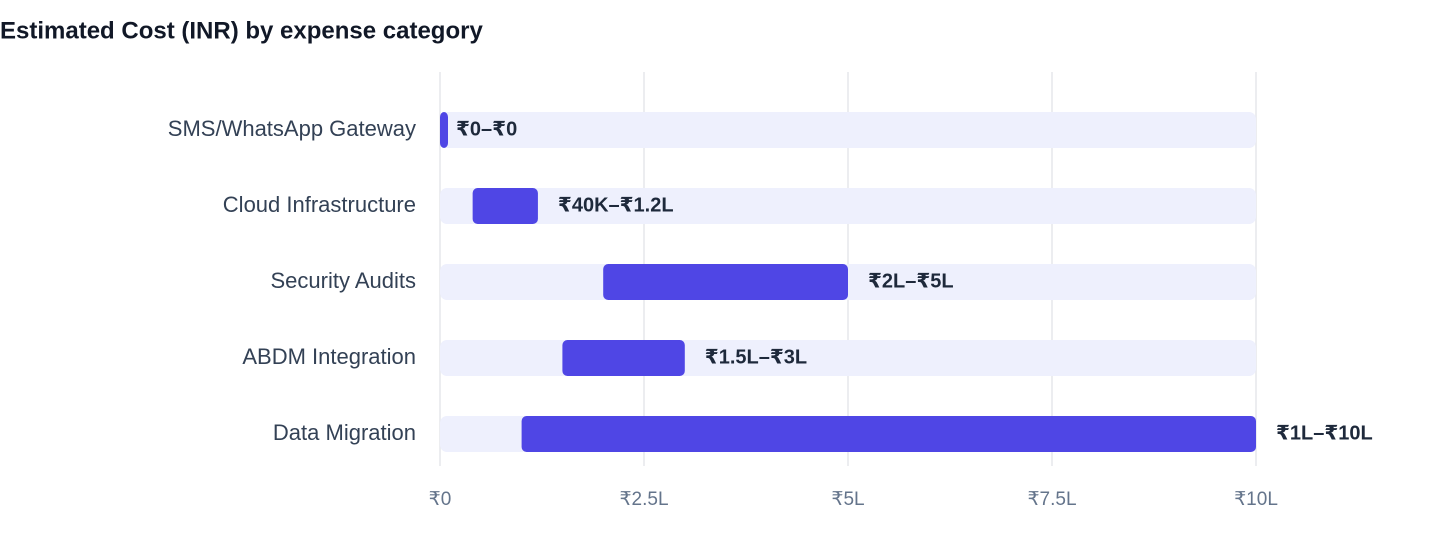 The height and width of the screenshot is (560, 1440). I want to click on x-tick-label: ₹0, so click(440, 499).